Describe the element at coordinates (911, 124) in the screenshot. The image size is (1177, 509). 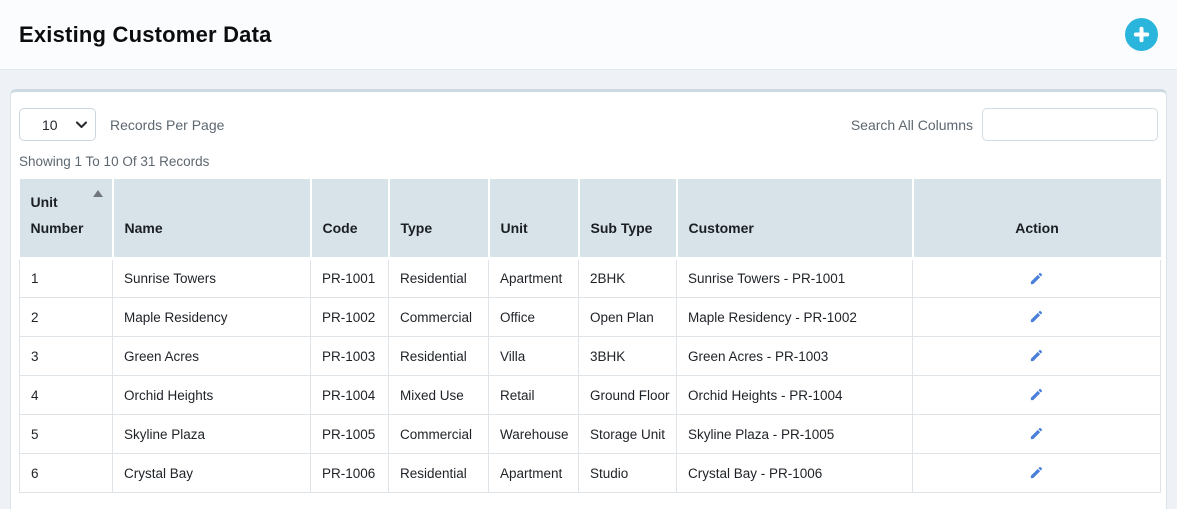
I see `search-label: Search All Columns` at that location.